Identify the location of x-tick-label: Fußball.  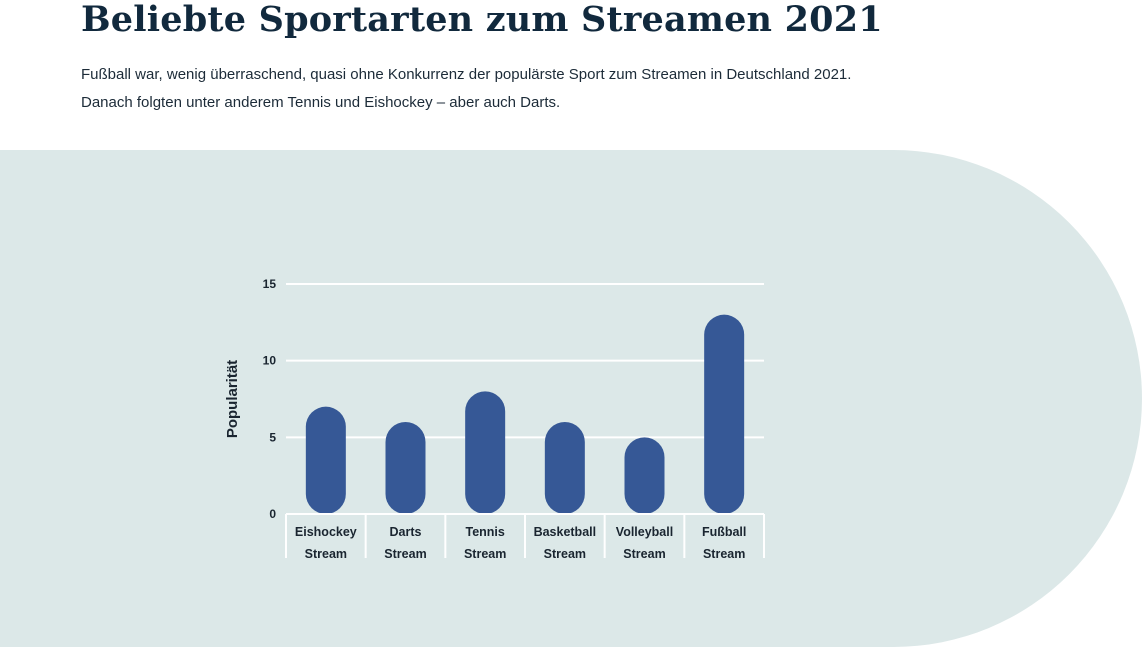
(724, 532).